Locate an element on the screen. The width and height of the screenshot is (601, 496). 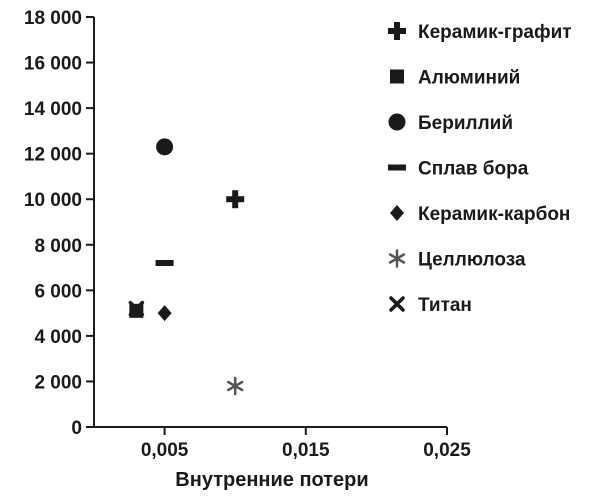
x-tick-label: 0,025 is located at coordinates (447, 450).